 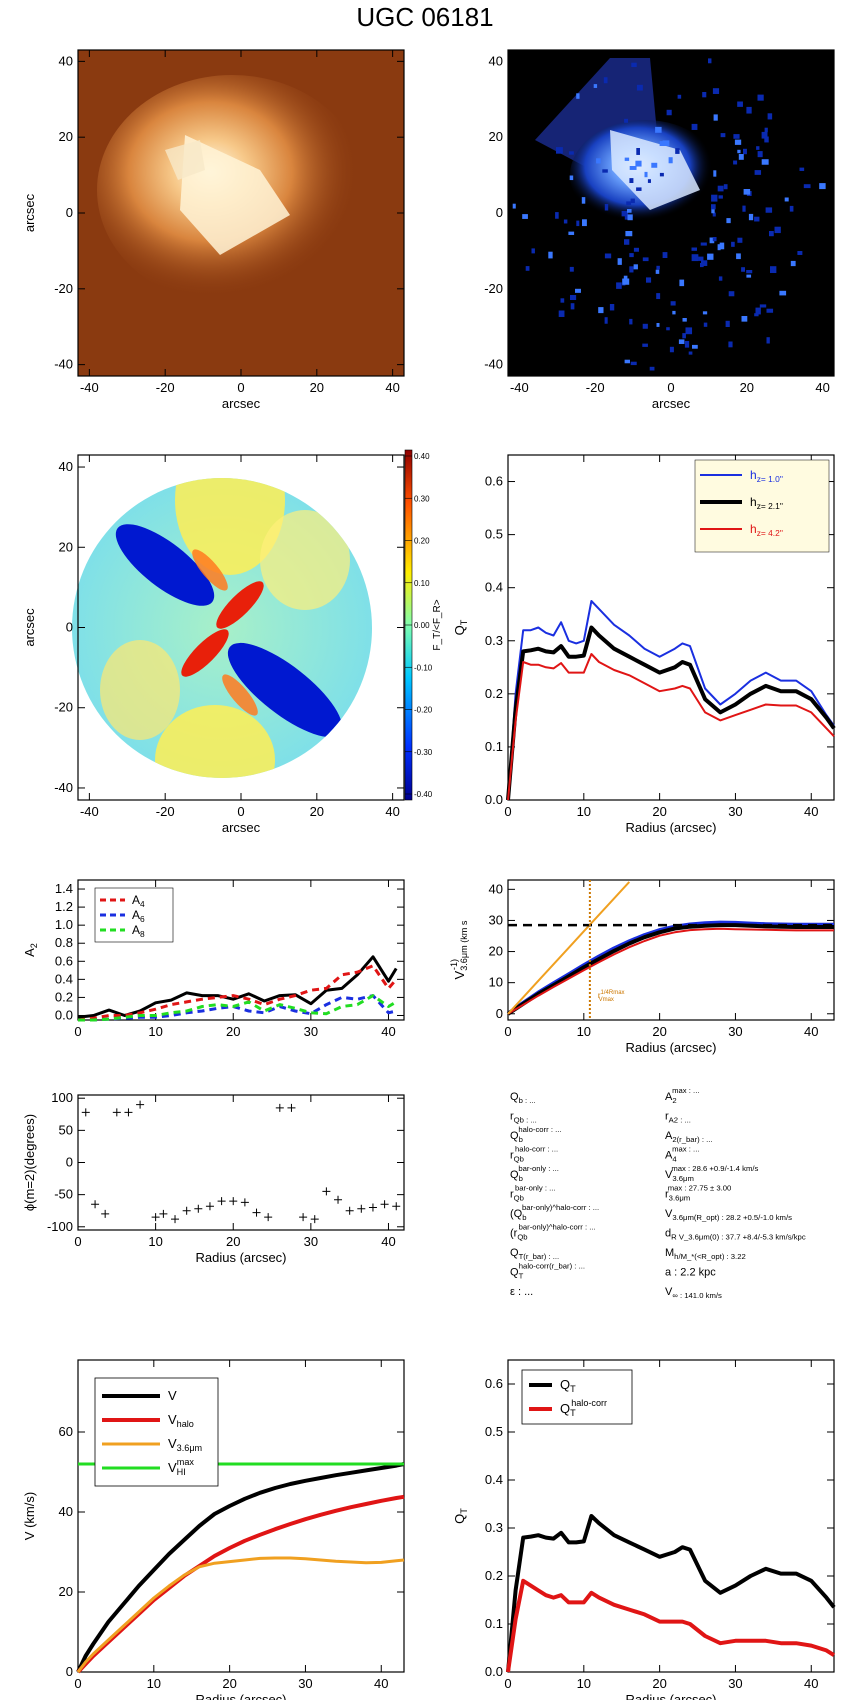 I want to click on y-tick-label: 40, so click(x=496, y=888).